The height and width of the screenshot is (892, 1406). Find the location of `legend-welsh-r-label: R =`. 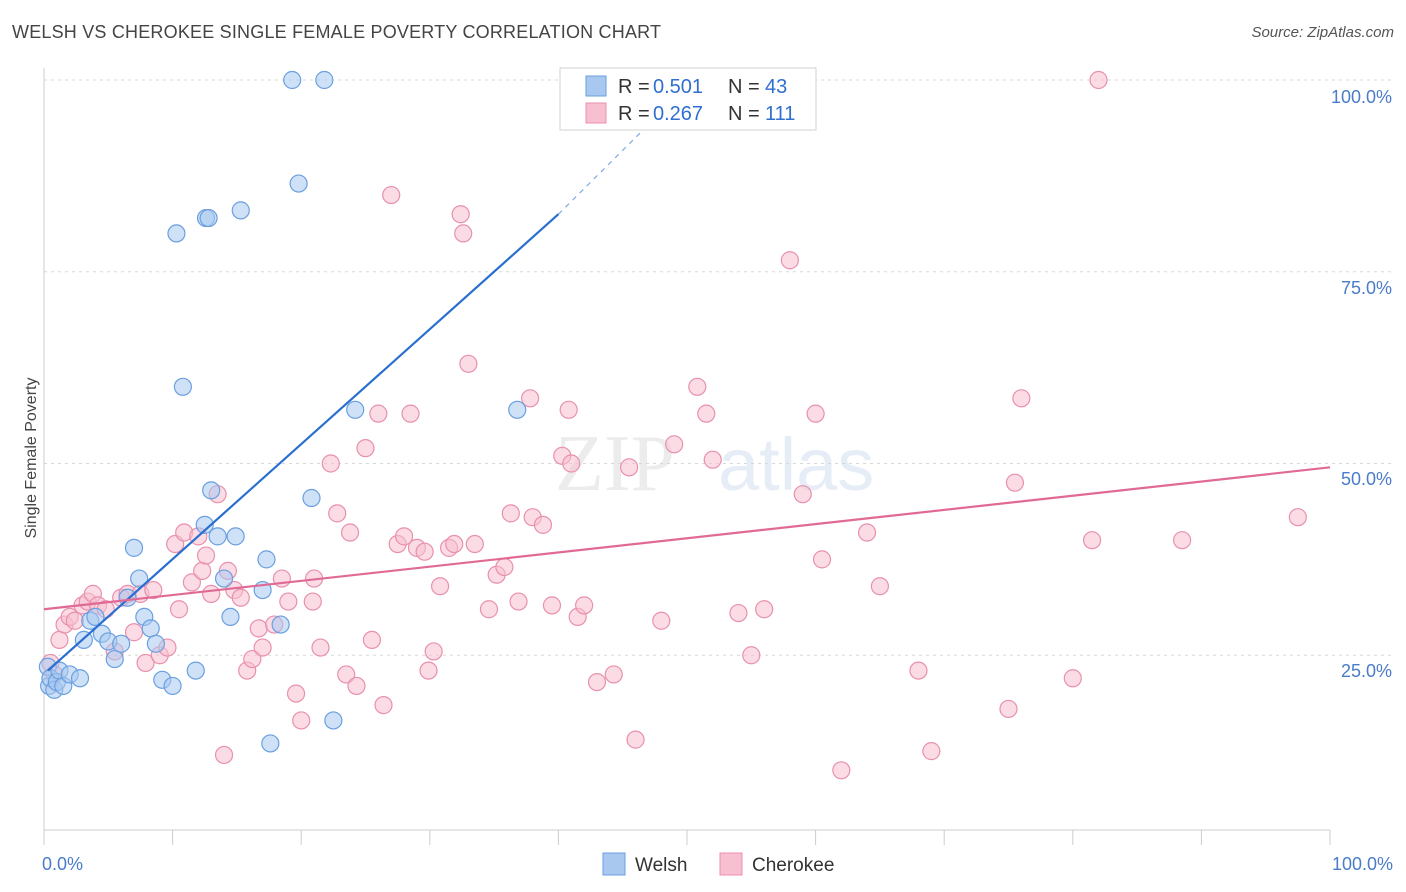

legend-welsh-r-label: R = is located at coordinates (634, 87).